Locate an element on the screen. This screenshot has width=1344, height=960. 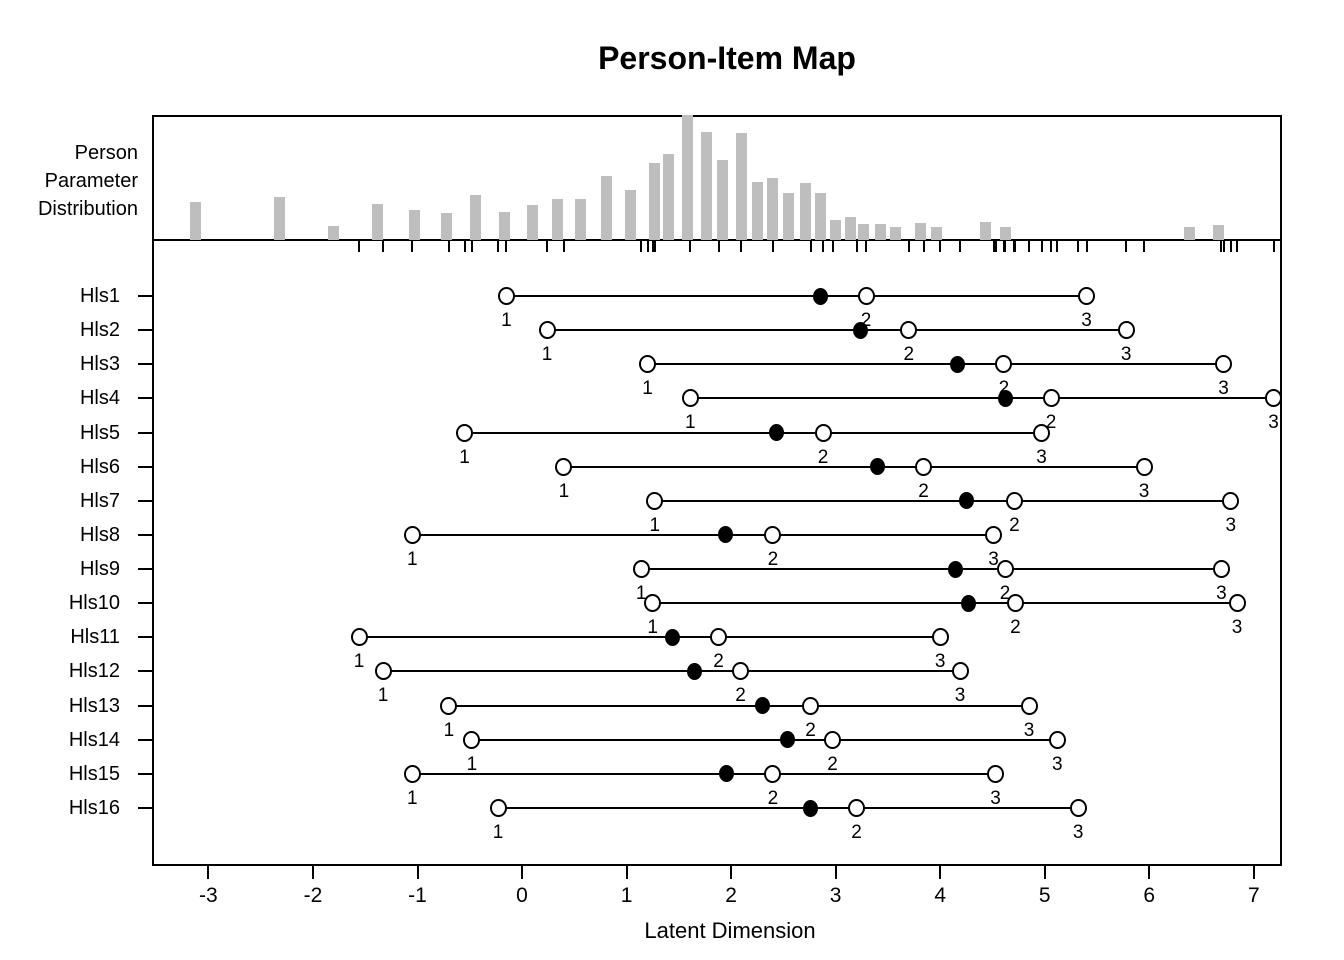
x-axis-tick-label: 7 is located at coordinates (1253, 895).